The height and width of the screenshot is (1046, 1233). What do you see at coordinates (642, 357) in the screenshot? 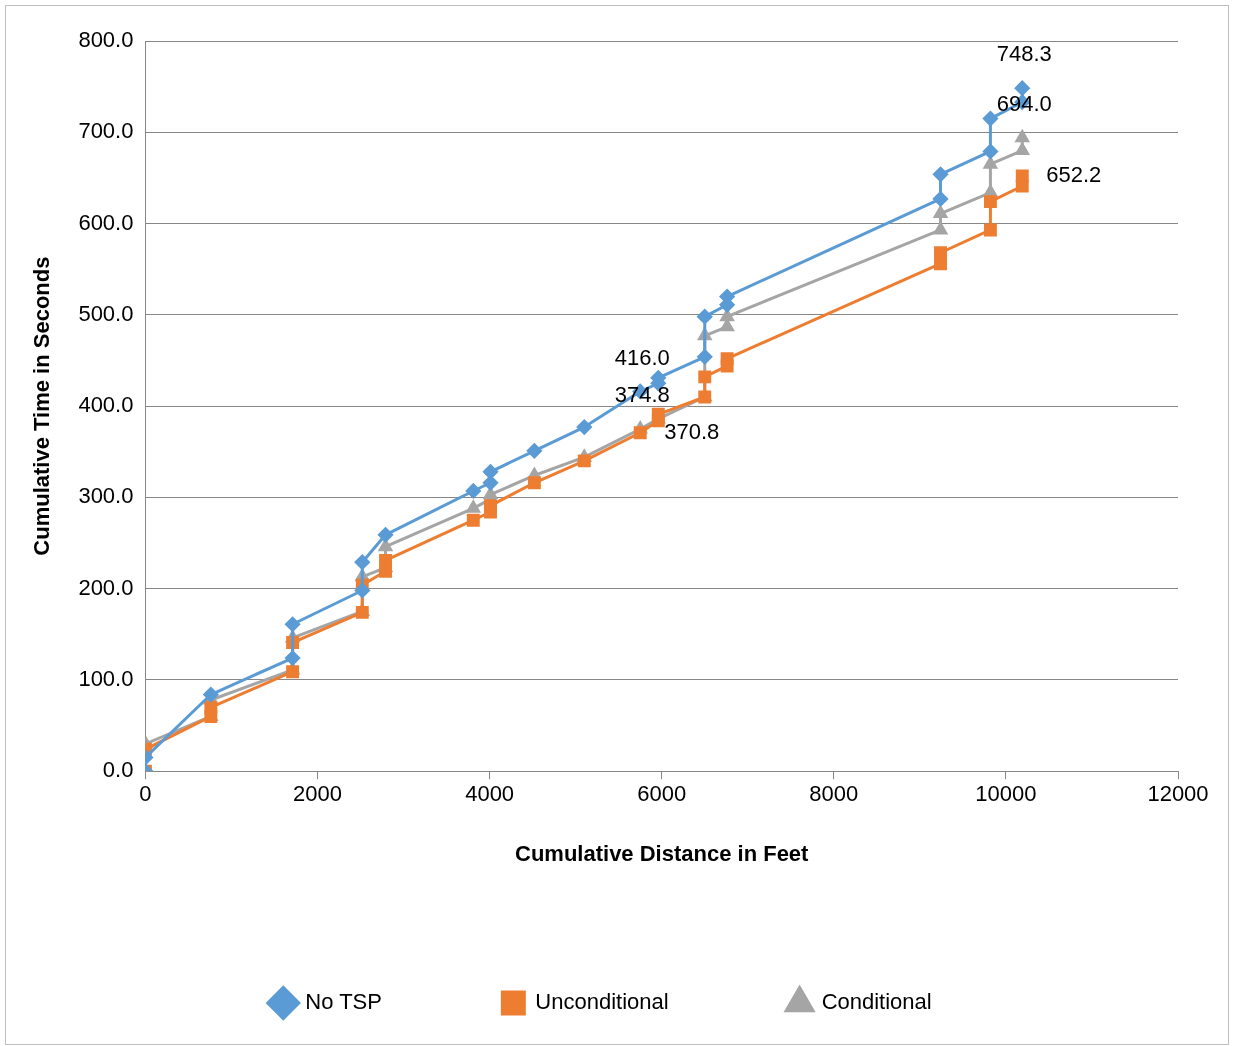
I see `data-label: 416.0` at bounding box center [642, 357].